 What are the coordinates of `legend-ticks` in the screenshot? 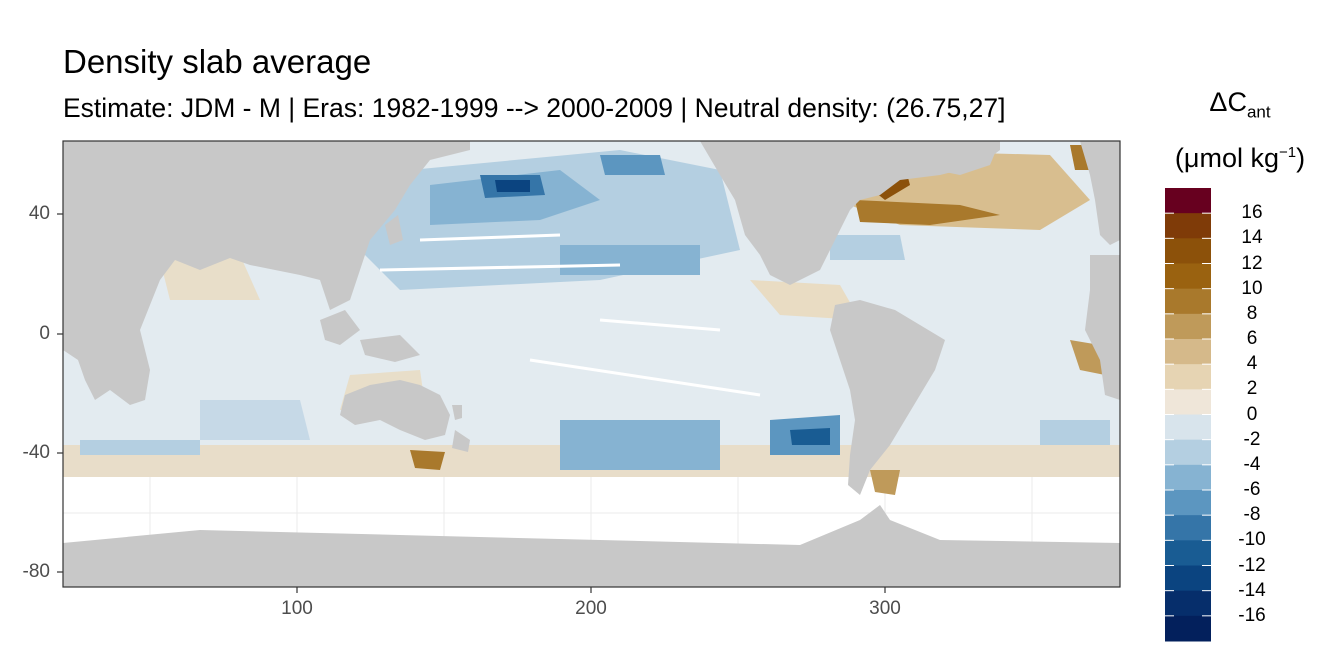 It's located at (1188, 414).